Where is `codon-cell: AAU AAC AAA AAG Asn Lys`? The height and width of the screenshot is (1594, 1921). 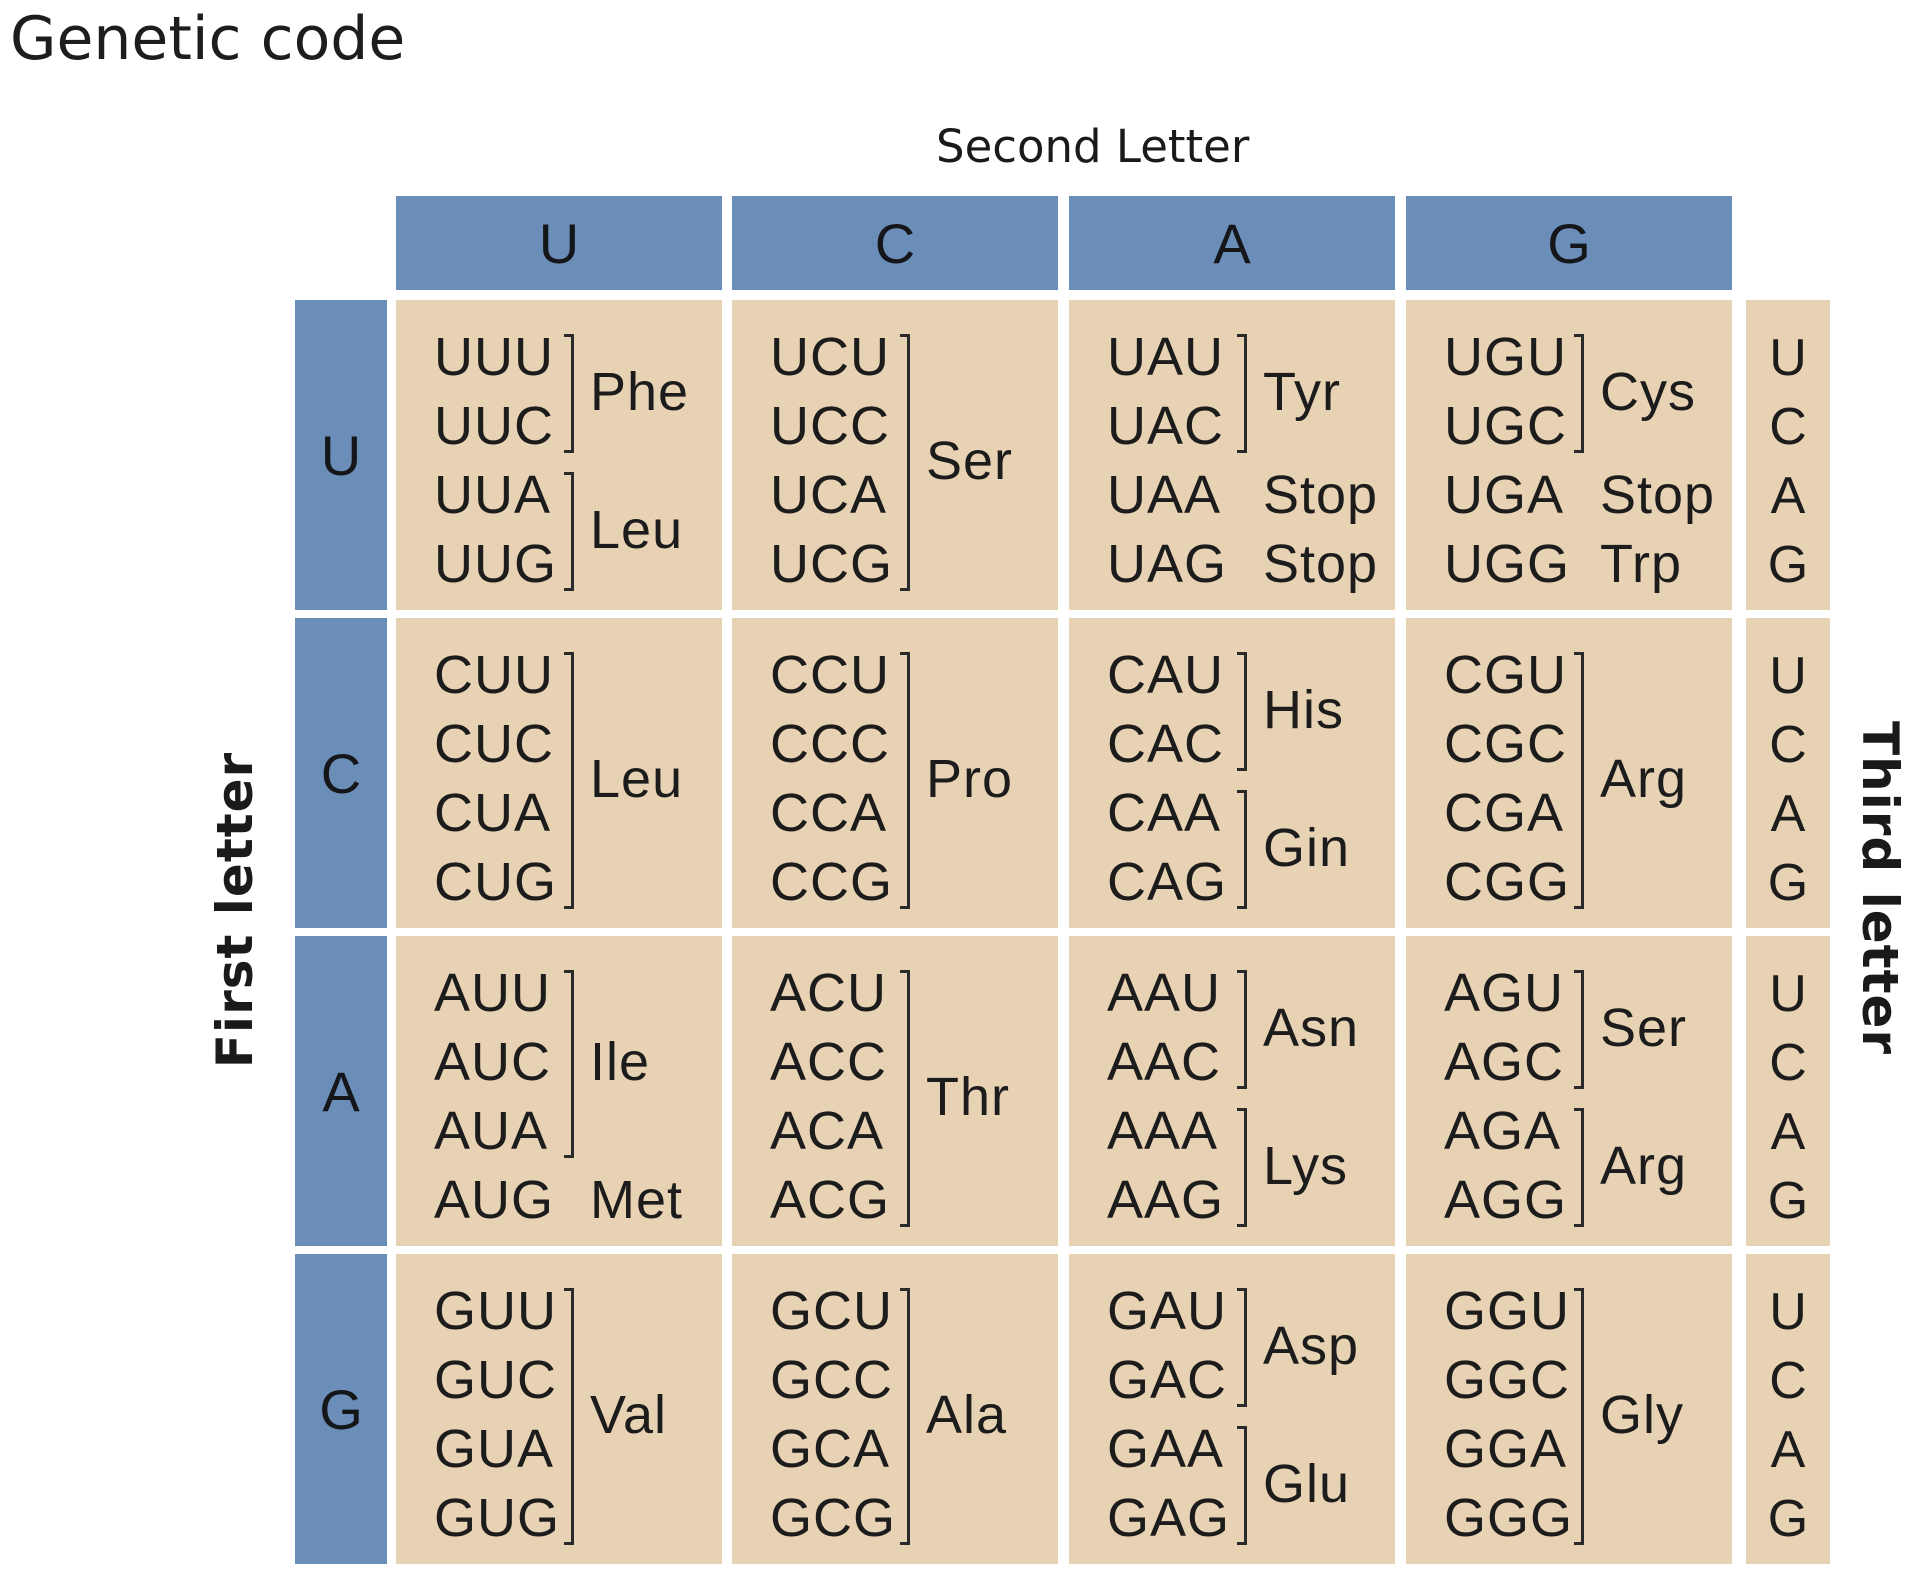
codon-cell: AAU AAC AAA AAG Asn Lys is located at coordinates (1232, 1091).